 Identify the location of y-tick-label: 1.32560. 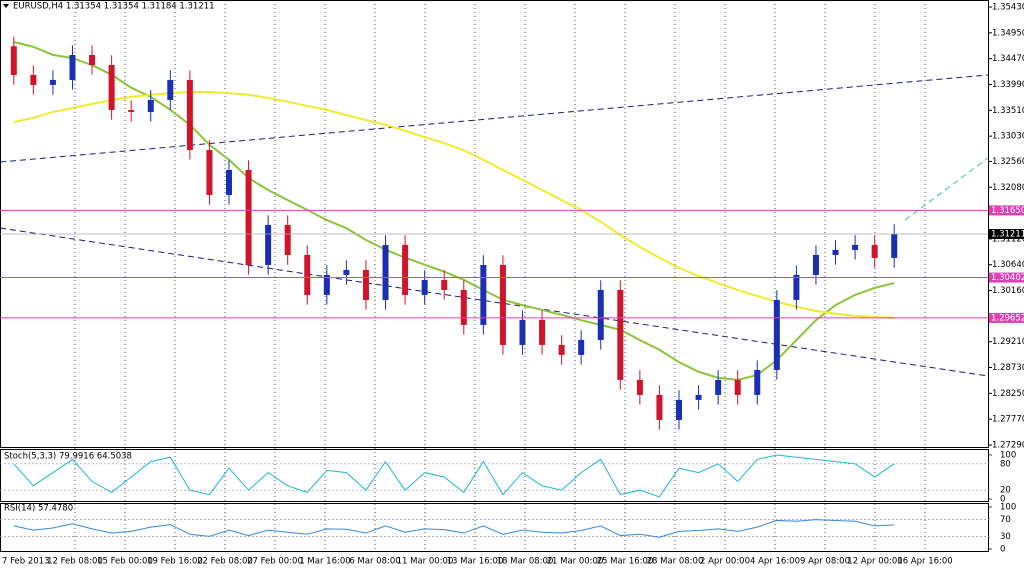
(1008, 162).